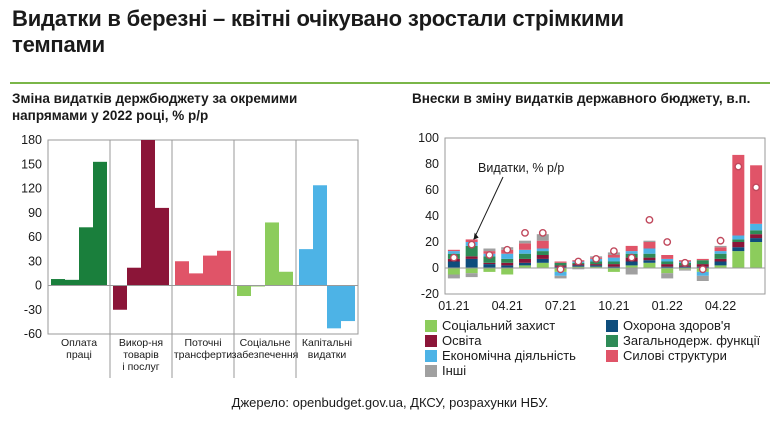 The image size is (780, 431). What do you see at coordinates (454, 370) in the screenshot?
I see `legend-label: Інші` at bounding box center [454, 370].